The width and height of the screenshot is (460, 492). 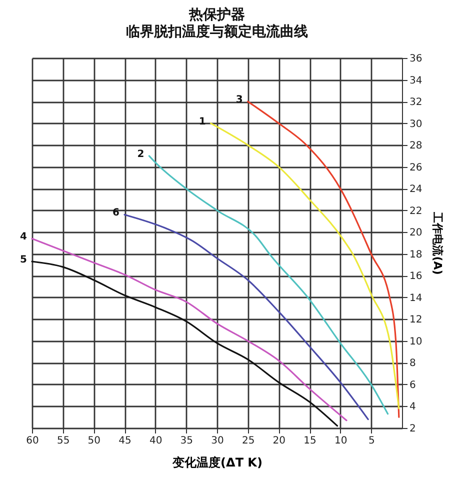 I want to click on y-tick-label: 2, so click(x=413, y=429).